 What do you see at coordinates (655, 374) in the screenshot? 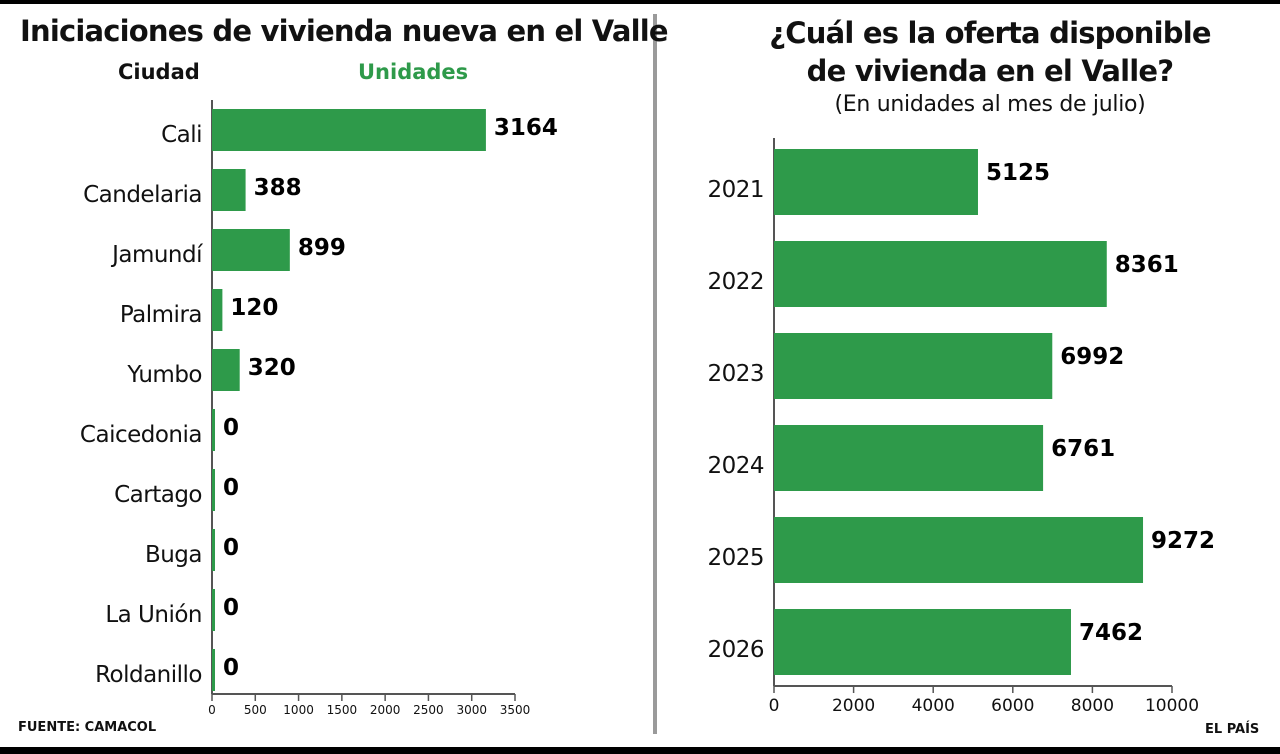
I see `panel-divider` at bounding box center [655, 374].